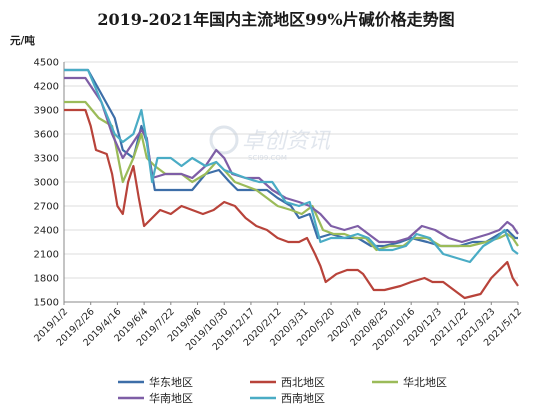 The width and height of the screenshot is (552, 412). Describe the element at coordinates (46, 135) in the screenshot. I see `y-tick-label: 3600` at that location.